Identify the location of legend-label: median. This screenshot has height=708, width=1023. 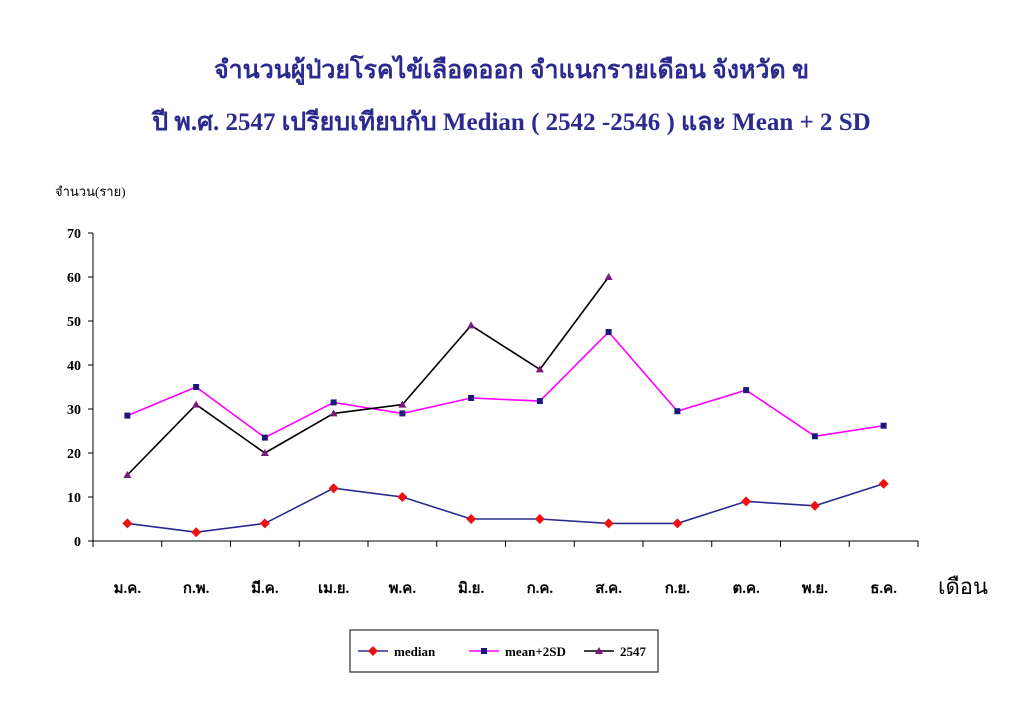
(415, 651).